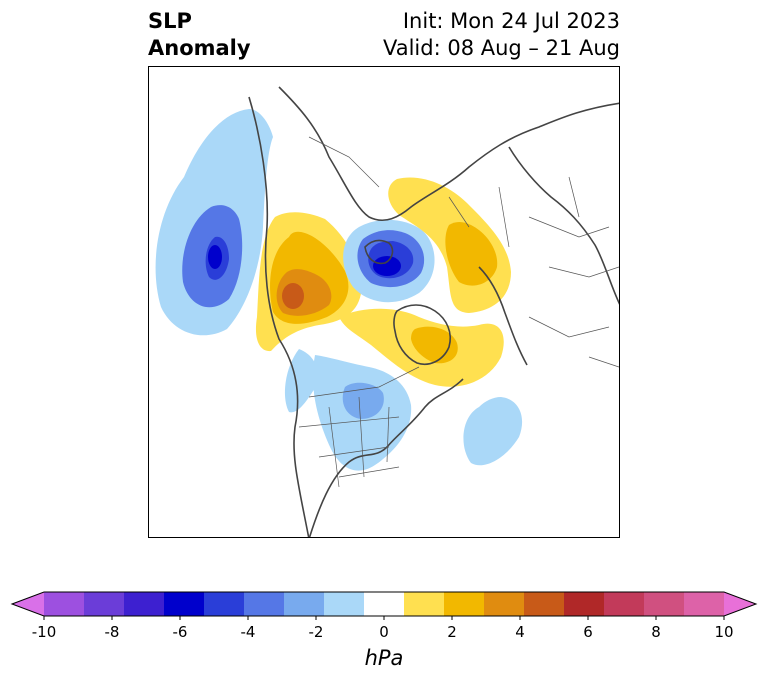 The height and width of the screenshot is (684, 768). I want to click on colorbar-tick-label: 10, so click(724, 632).